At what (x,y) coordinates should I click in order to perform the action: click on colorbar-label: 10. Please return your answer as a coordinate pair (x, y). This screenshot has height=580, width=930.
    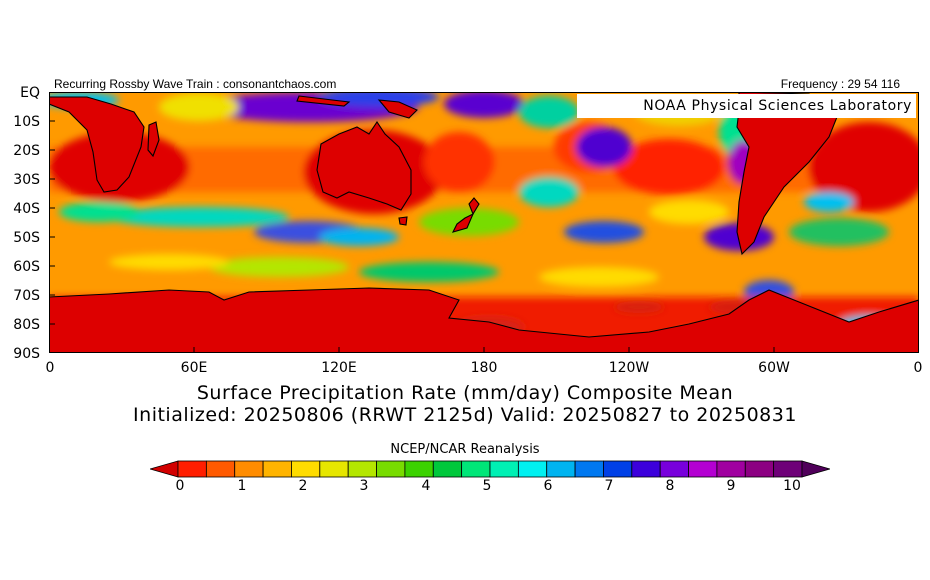
    Looking at the image, I should click on (792, 486).